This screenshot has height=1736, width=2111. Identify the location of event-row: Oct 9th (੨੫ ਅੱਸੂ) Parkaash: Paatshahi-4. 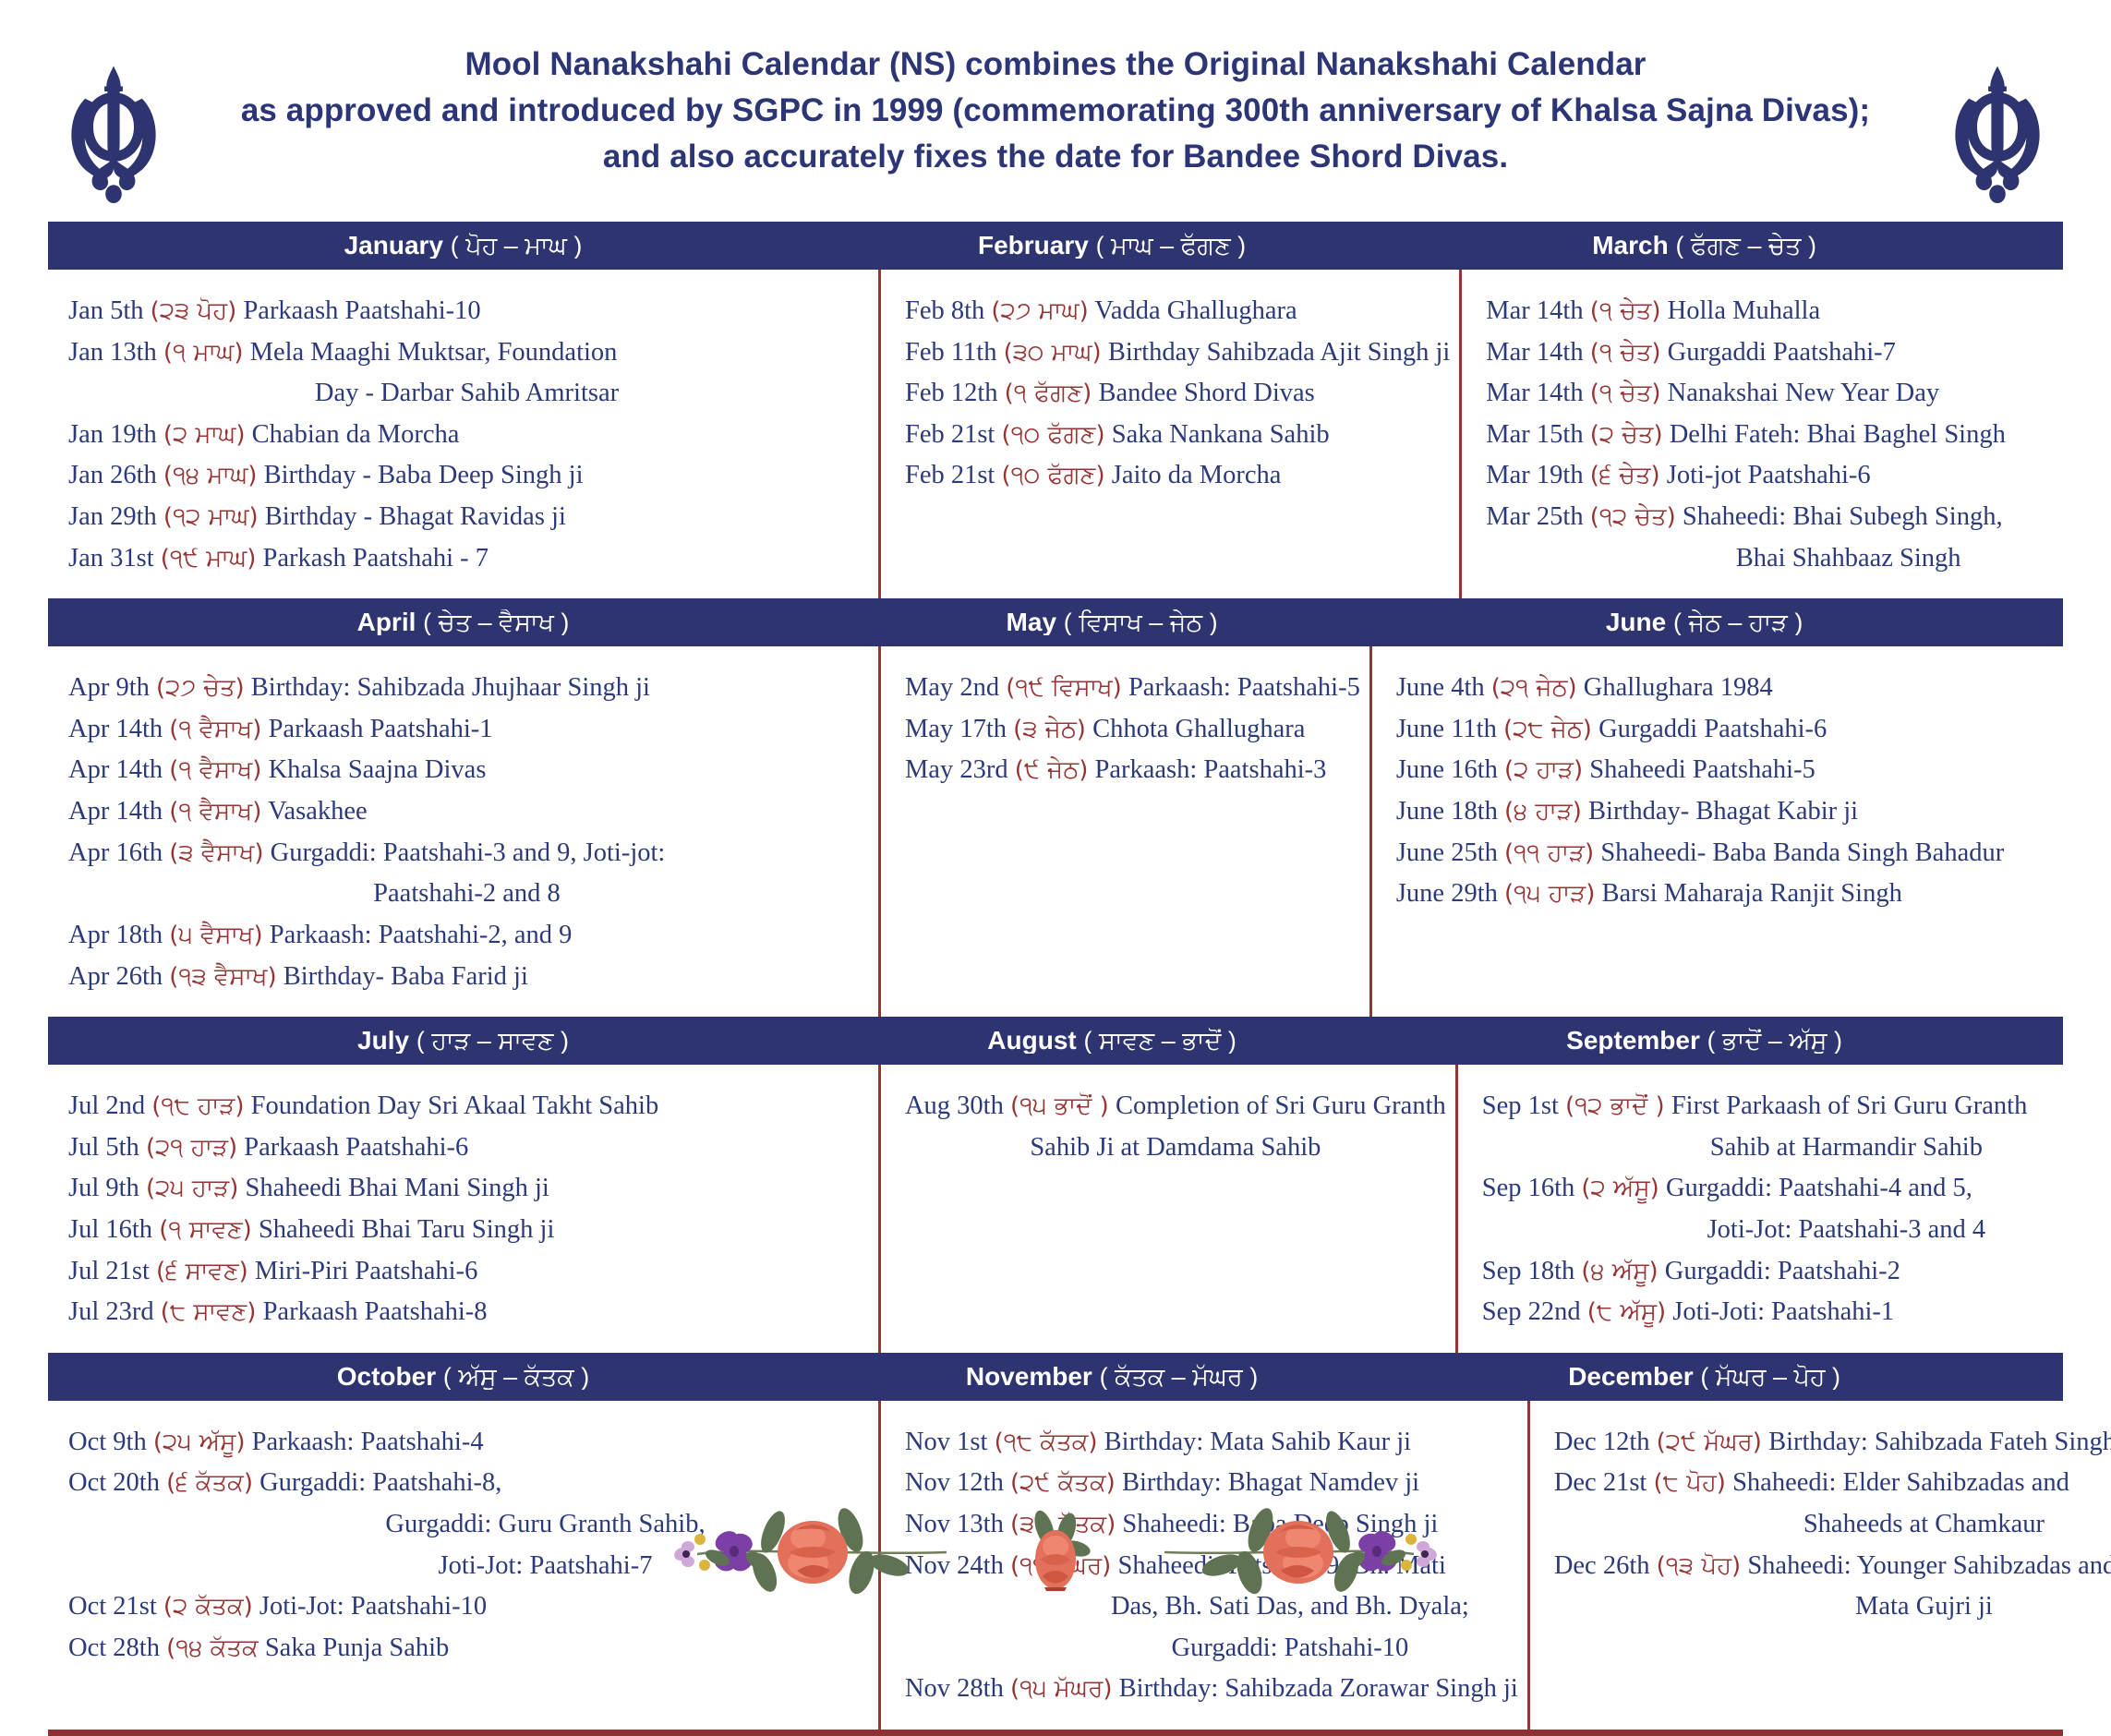
(466, 1443).